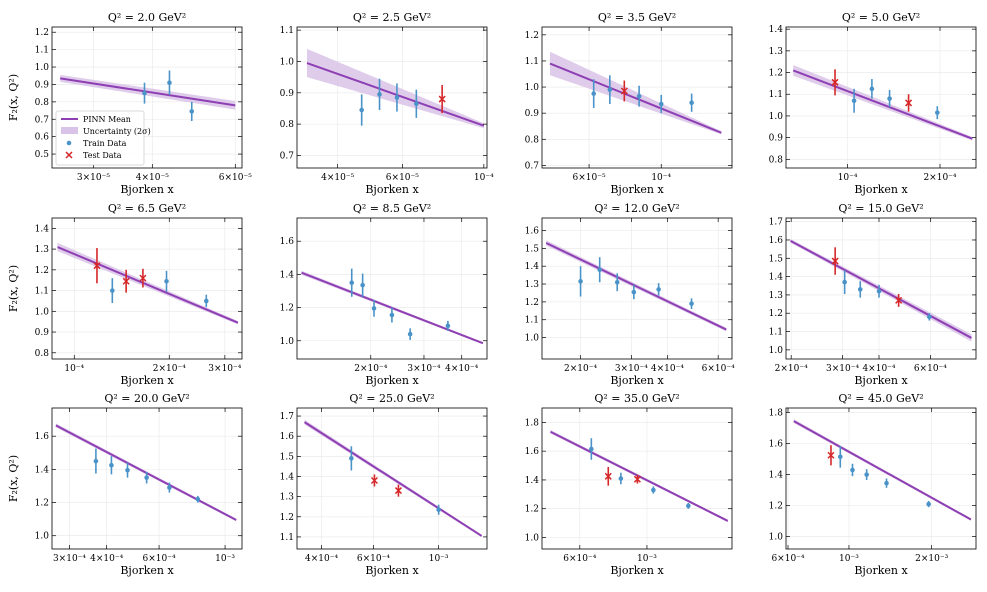 Image resolution: width=987 pixels, height=592 pixels. Describe the element at coordinates (13, 478) in the screenshot. I see `y-axis-label: F₂(x, Q²)` at that location.